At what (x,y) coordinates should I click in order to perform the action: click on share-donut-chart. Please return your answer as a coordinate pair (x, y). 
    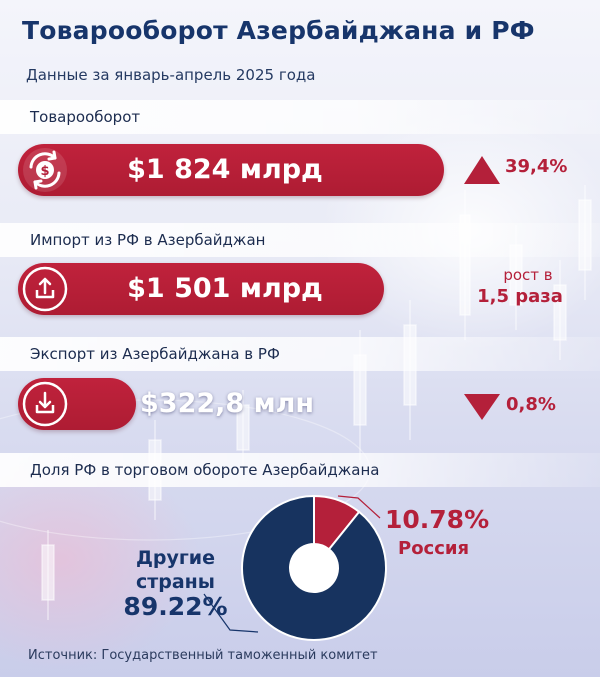
    Looking at the image, I should click on (314, 567).